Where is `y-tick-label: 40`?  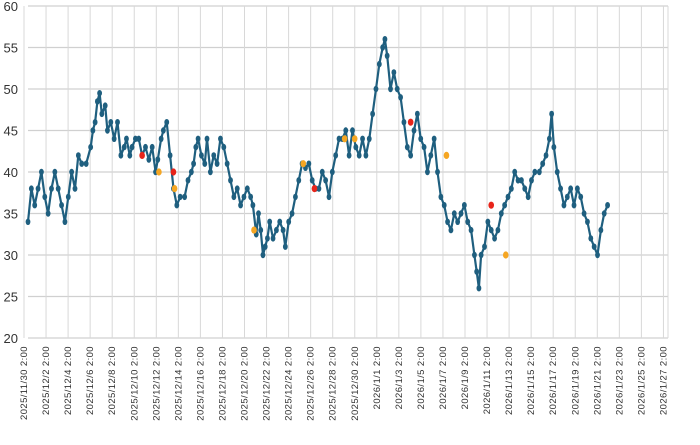
y-tick-label: 40 is located at coordinates (11, 172).